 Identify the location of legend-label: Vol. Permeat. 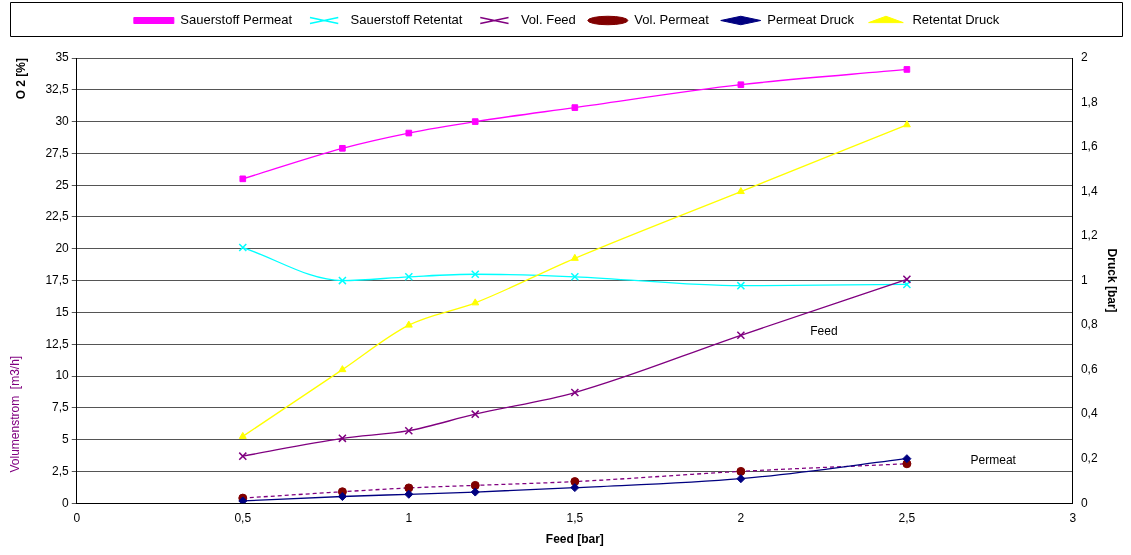
(672, 20).